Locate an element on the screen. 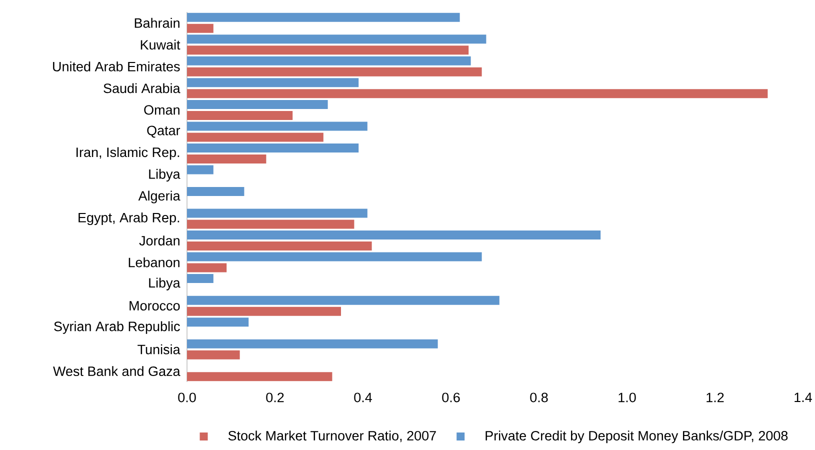  y-tick-label: Kuwait is located at coordinates (160, 45).